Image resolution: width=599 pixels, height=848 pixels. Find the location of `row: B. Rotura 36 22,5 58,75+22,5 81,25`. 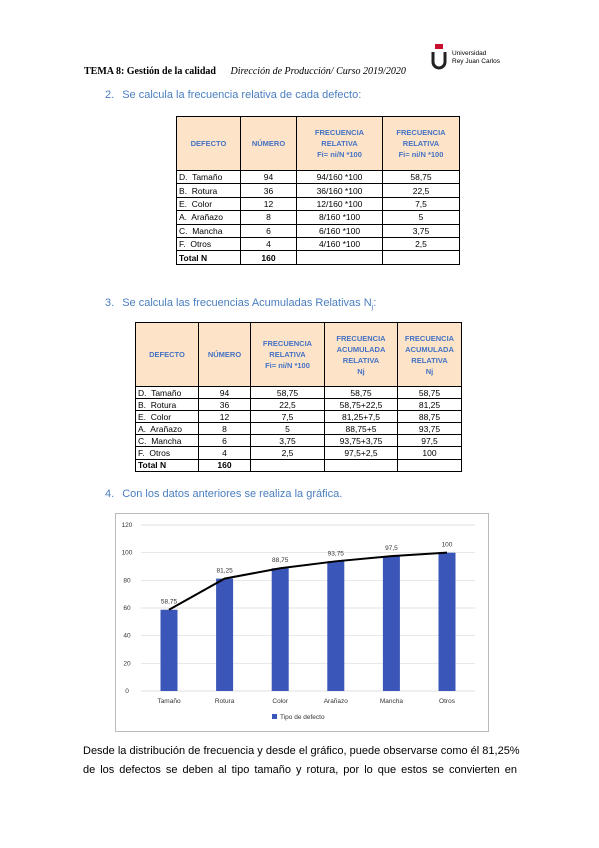

row: B. Rotura 36 22,5 58,75+22,5 81,25 is located at coordinates (298, 405).